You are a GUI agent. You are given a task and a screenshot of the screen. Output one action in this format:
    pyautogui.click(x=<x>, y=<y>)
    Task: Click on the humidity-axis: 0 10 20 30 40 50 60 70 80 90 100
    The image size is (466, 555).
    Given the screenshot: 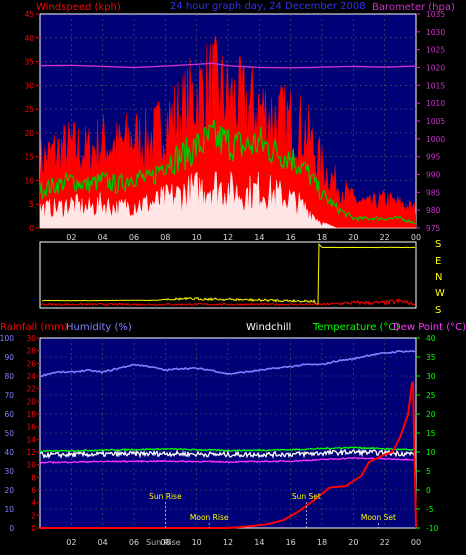 What is the action you would take?
    pyautogui.click(x=7, y=433)
    